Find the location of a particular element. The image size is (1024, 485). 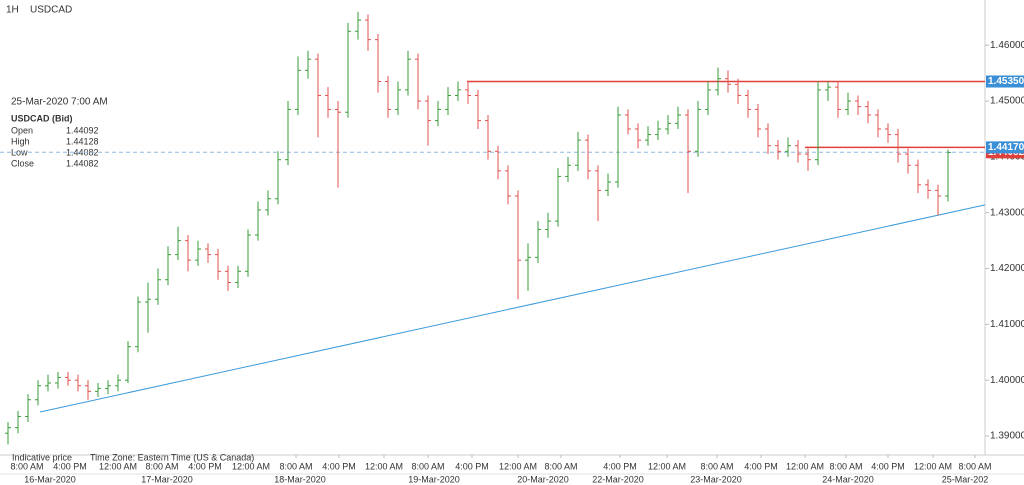

date-label: 20-Mar-2020 is located at coordinates (543, 479).